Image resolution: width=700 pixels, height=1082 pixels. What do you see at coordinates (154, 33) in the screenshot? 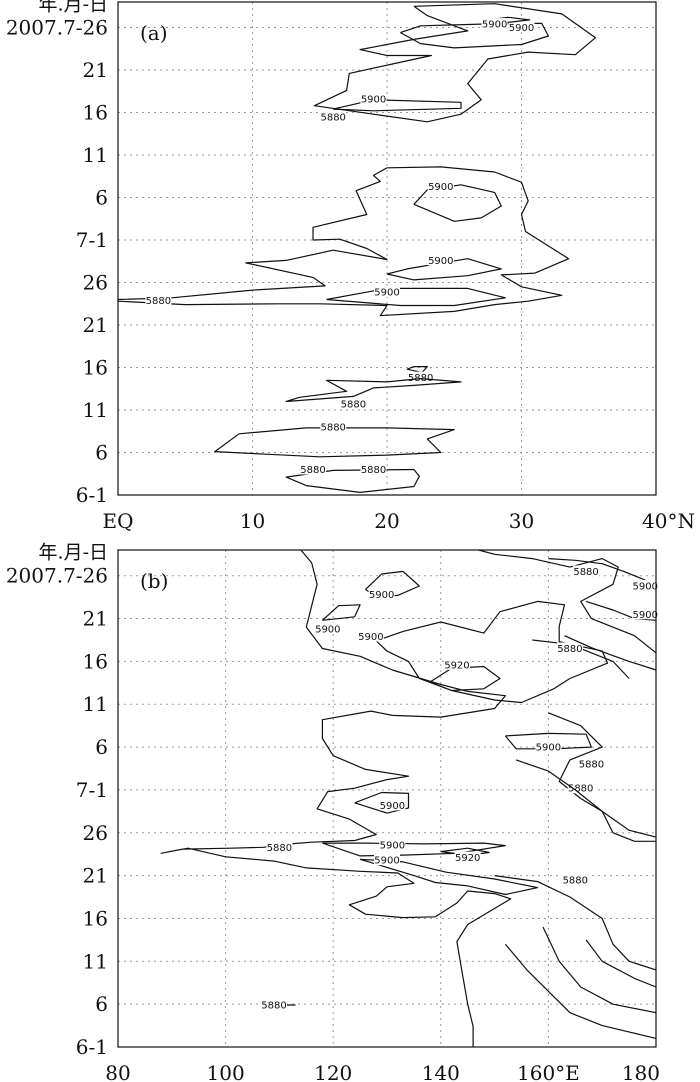
I see `panel-label: (a)` at bounding box center [154, 33].